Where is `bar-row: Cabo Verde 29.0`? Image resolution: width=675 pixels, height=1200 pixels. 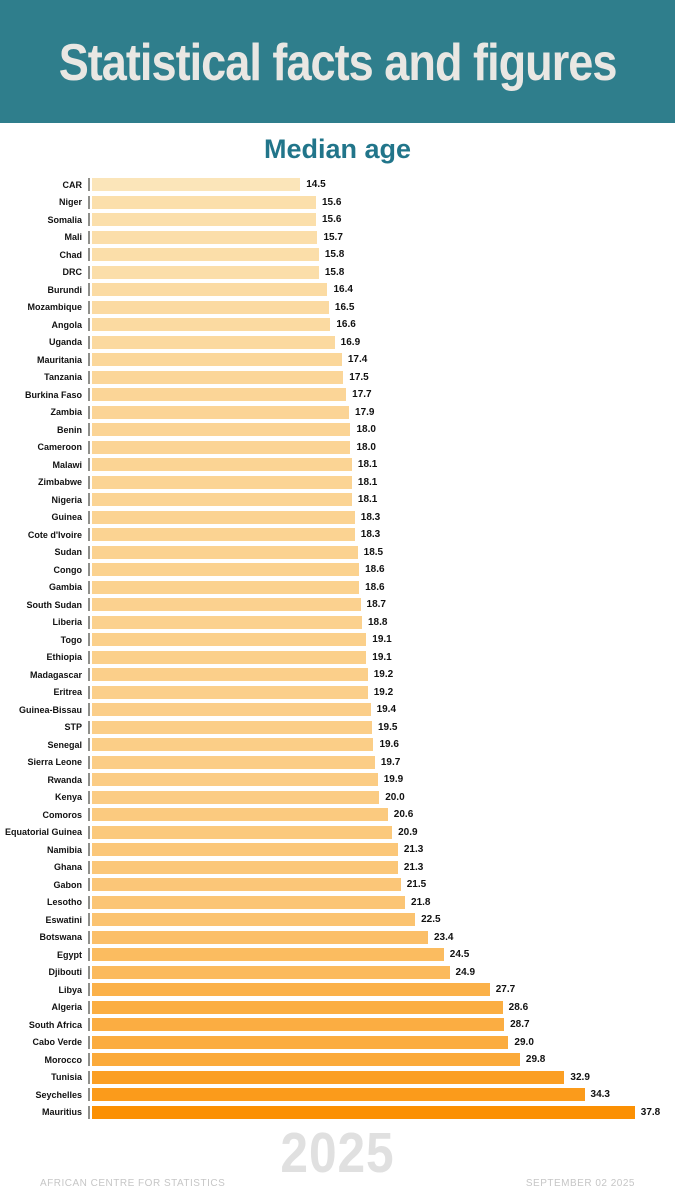
bar-row: Cabo Verde 29.0 is located at coordinates (337, 1043).